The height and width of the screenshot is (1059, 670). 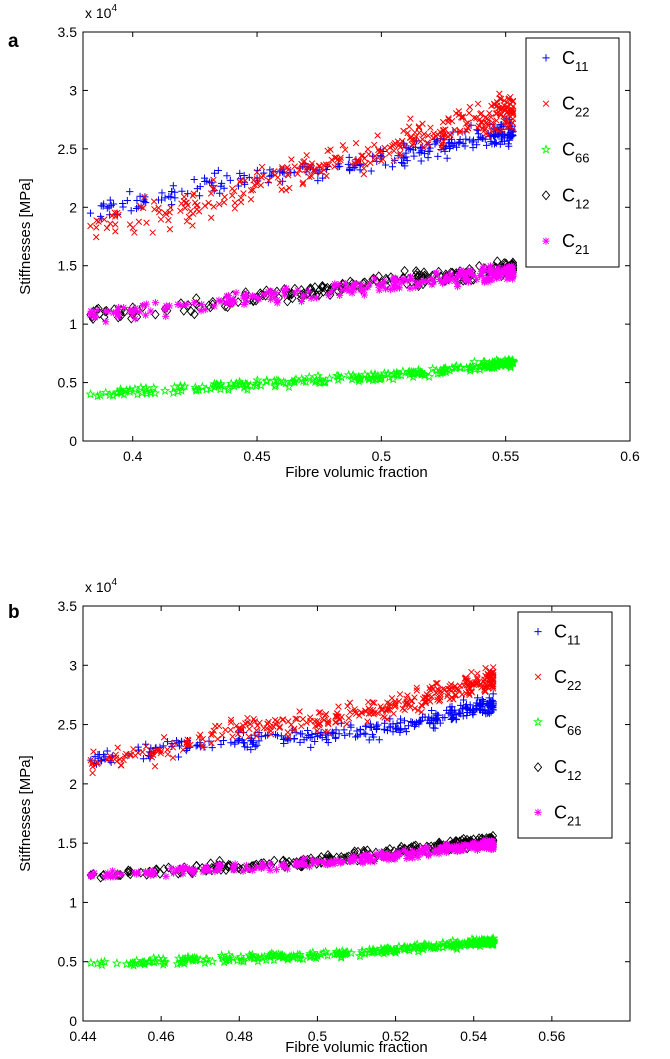 I want to click on y-tick-label: 3, so click(x=73, y=90).